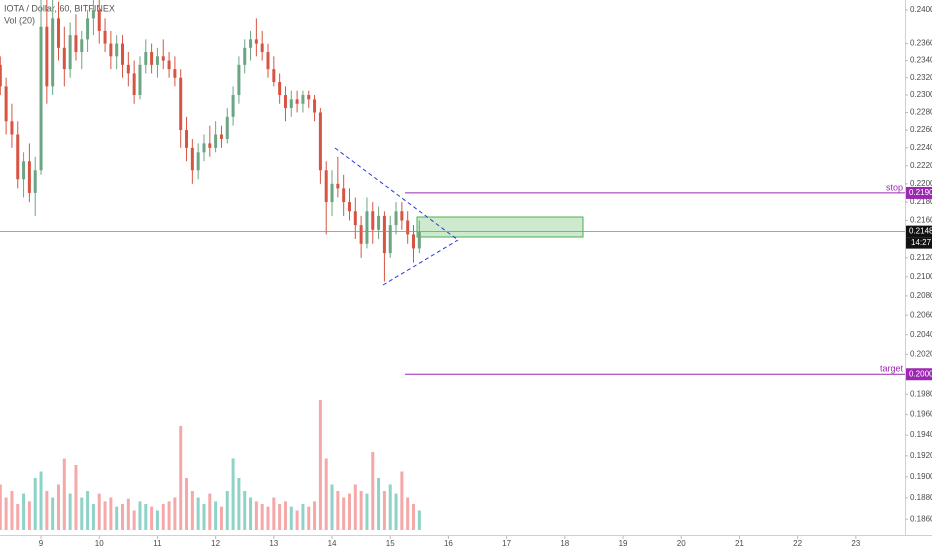  What do you see at coordinates (390, 543) in the screenshot?
I see `x-tick-label: 15` at bounding box center [390, 543].